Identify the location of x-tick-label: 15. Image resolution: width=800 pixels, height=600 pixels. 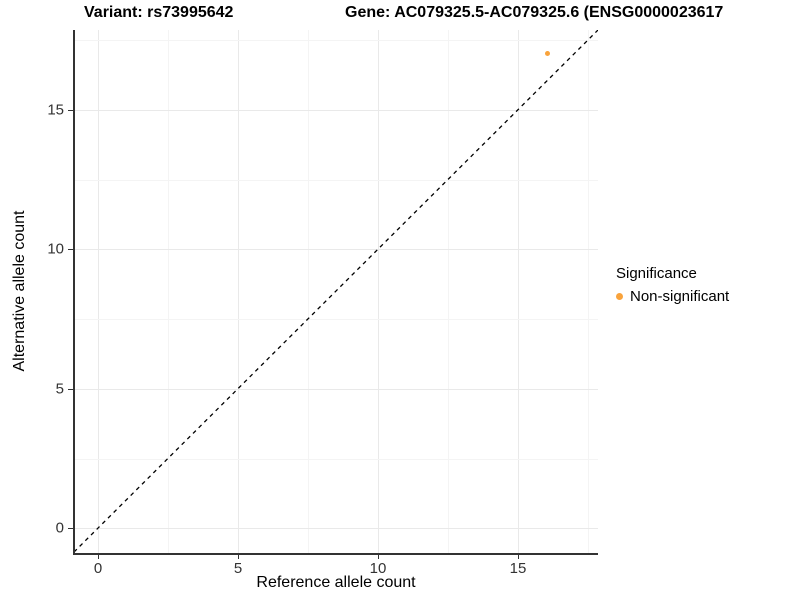
(518, 568).